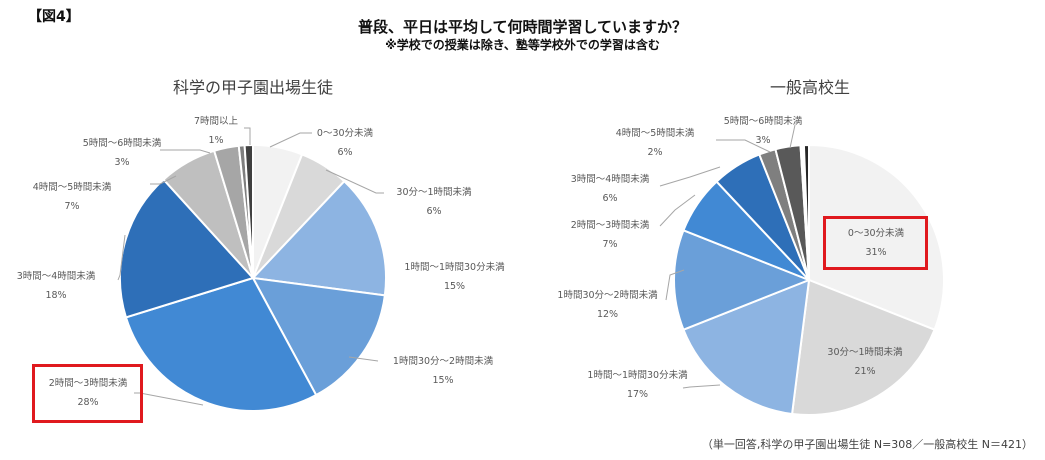 This screenshot has height=460, width=1045. I want to click on chart-main-title: 普段、平日は平均して何時間学習していますか？, so click(522, 27).